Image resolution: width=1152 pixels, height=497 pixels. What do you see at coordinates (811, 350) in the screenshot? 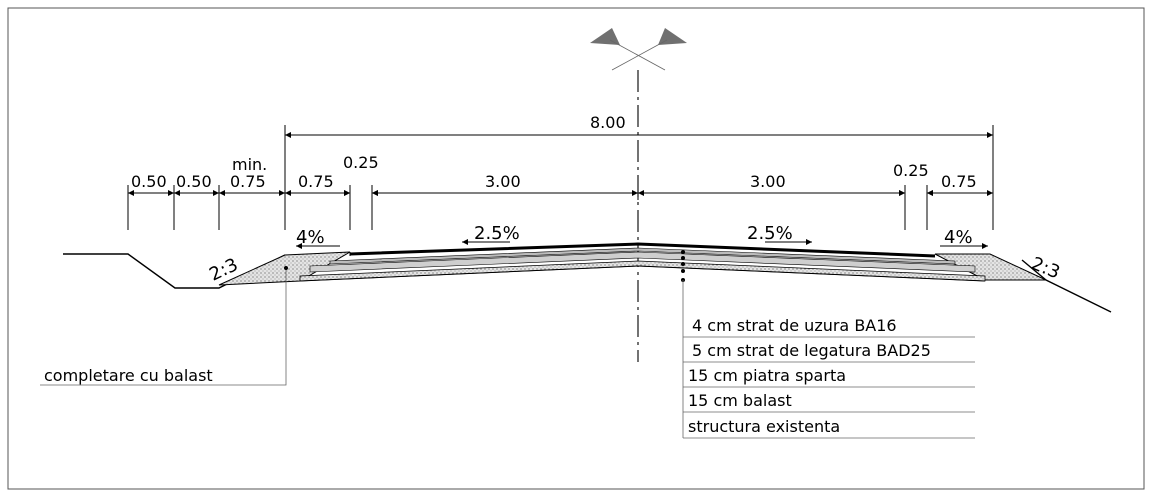
I see `layer-label-binder: 5 cm strat de legatura BAD25` at bounding box center [811, 350].